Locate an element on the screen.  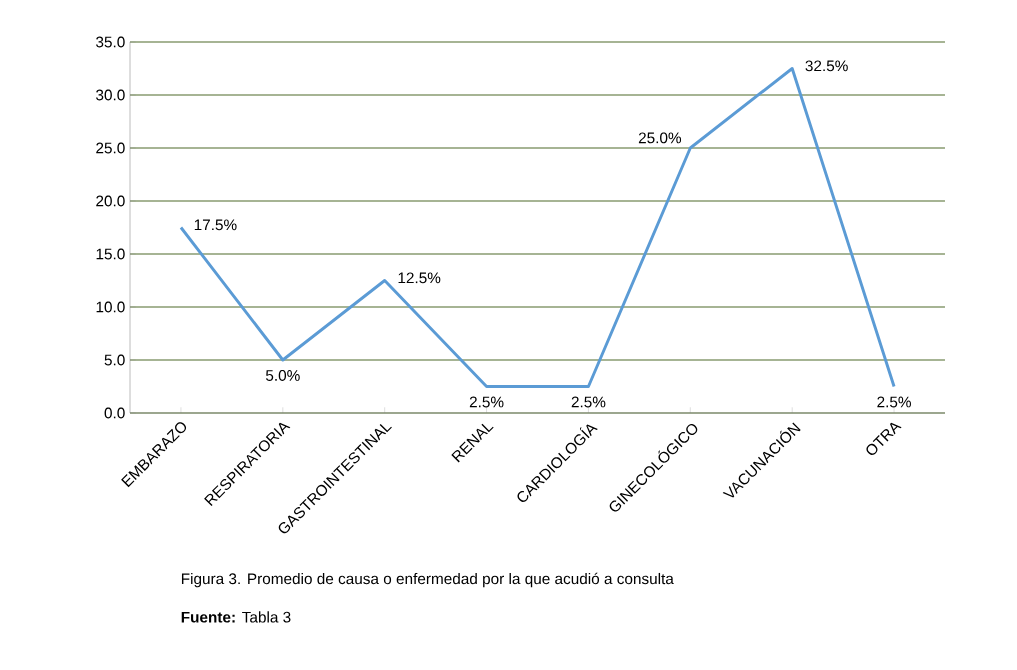
text: Fuente: Tabla 3 is located at coordinates (236, 617).